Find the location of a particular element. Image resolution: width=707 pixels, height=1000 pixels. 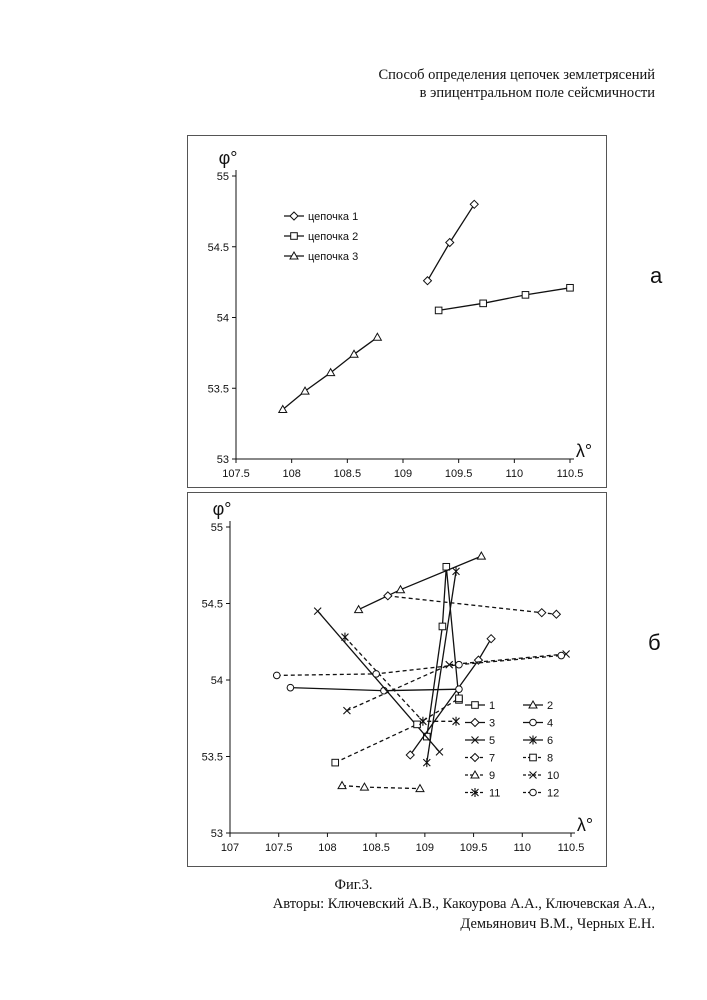

chart-b-legend-label: 1 is located at coordinates (492, 706).